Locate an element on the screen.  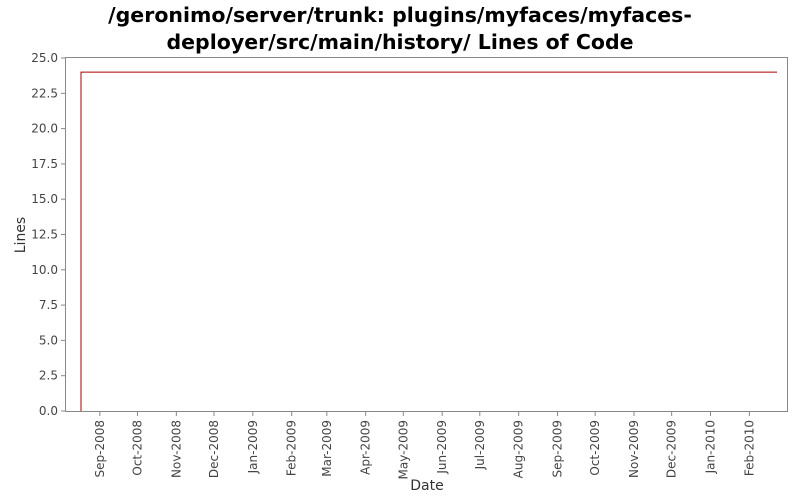
y-tick-label: 15.0 is located at coordinates (44, 199).